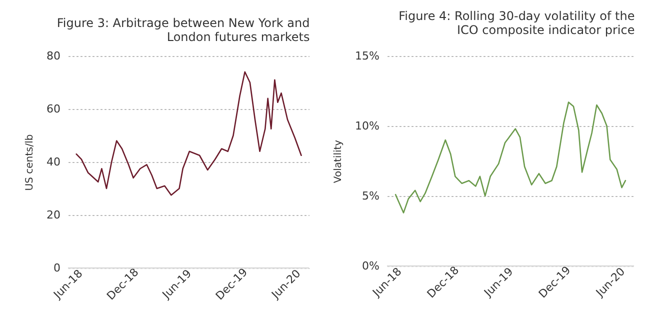 Image resolution: width=645 pixels, height=323 pixels. Describe the element at coordinates (183, 23) in the screenshot. I see `text: Figure 3: Arbitrage between New York and` at that location.